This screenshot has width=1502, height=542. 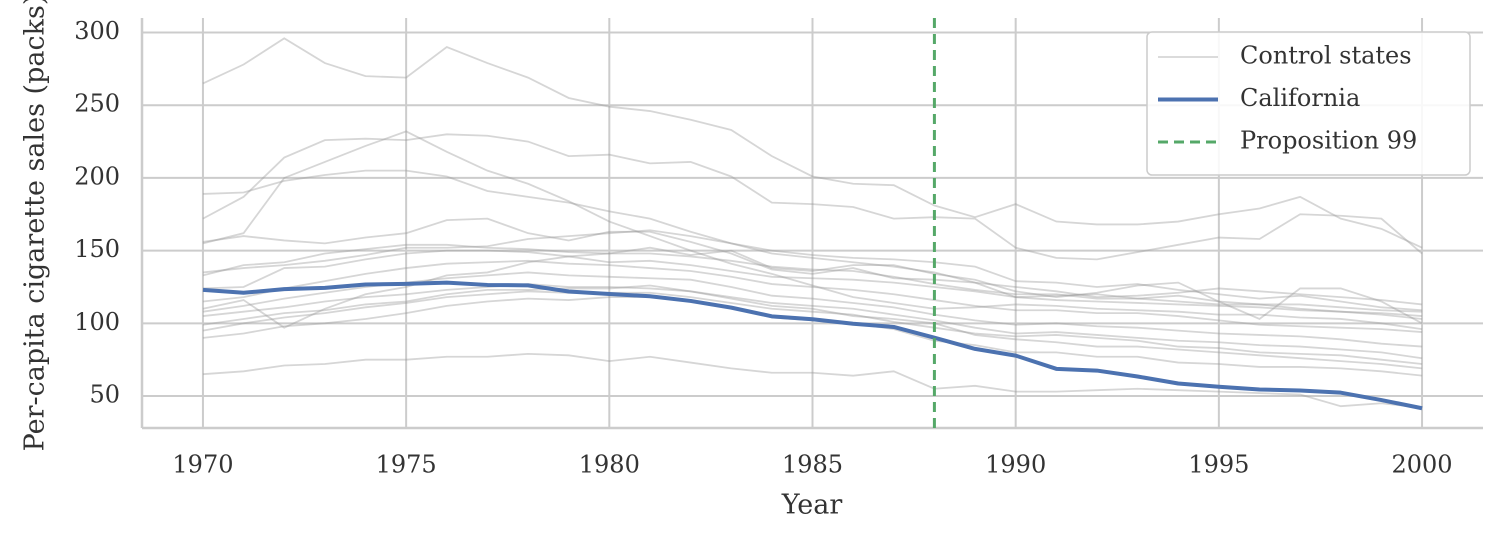 What do you see at coordinates (97, 322) in the screenshot?
I see `y-tick-label: 100` at bounding box center [97, 322].